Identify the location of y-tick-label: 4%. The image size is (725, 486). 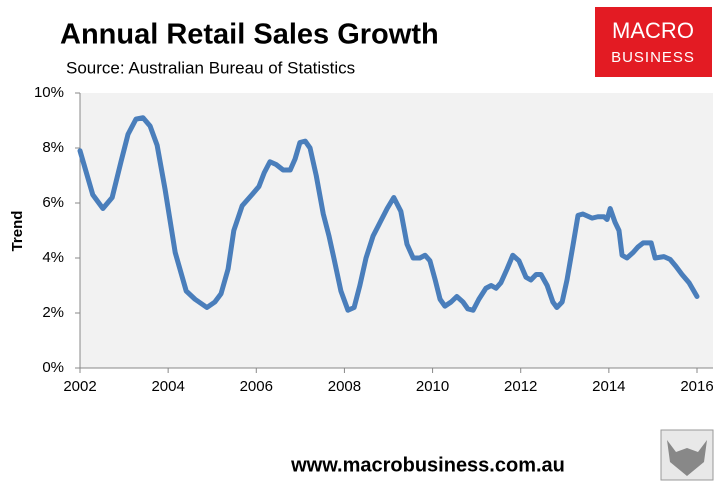
(53, 257).